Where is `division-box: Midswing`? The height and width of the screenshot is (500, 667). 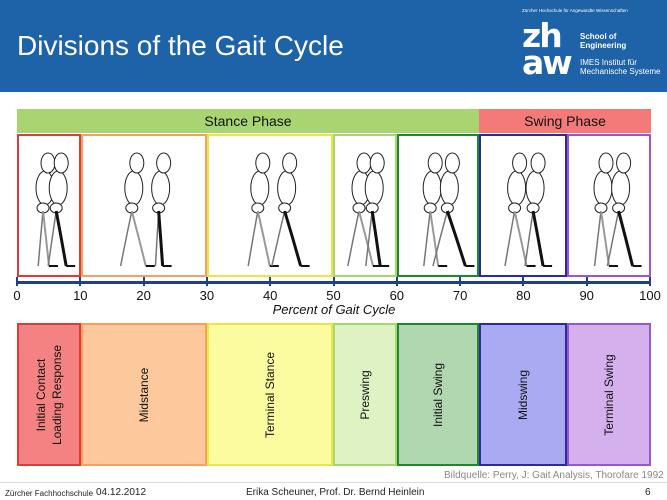 division-box: Midswing is located at coordinates (523, 394).